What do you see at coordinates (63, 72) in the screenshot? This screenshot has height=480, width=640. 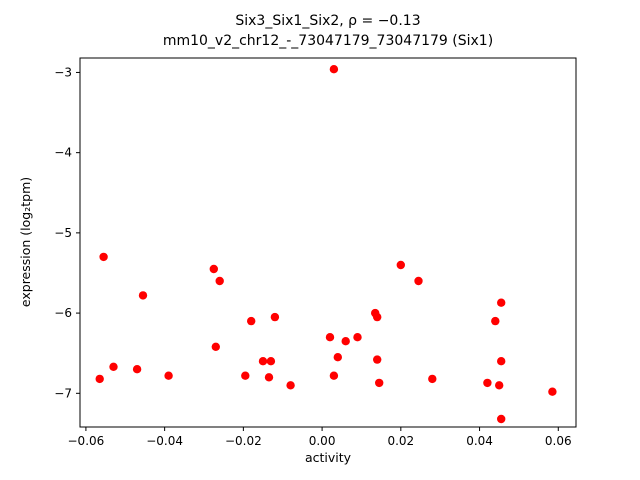 I see `y-tick-label: −3` at bounding box center [63, 72].